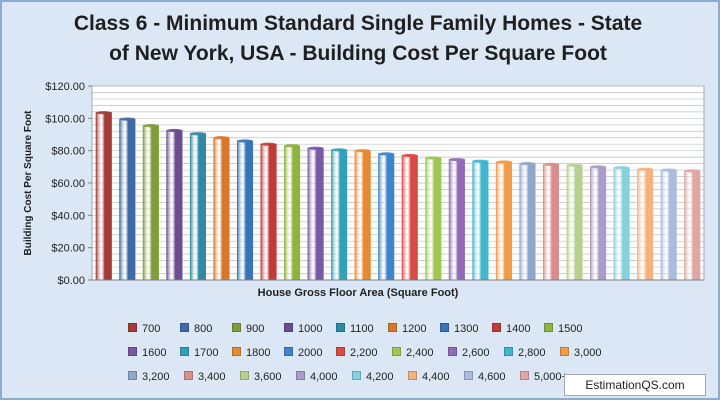 The image size is (720, 400). Describe the element at coordinates (544, 377) in the screenshot. I see `legend-item: 5,000+` at that location.